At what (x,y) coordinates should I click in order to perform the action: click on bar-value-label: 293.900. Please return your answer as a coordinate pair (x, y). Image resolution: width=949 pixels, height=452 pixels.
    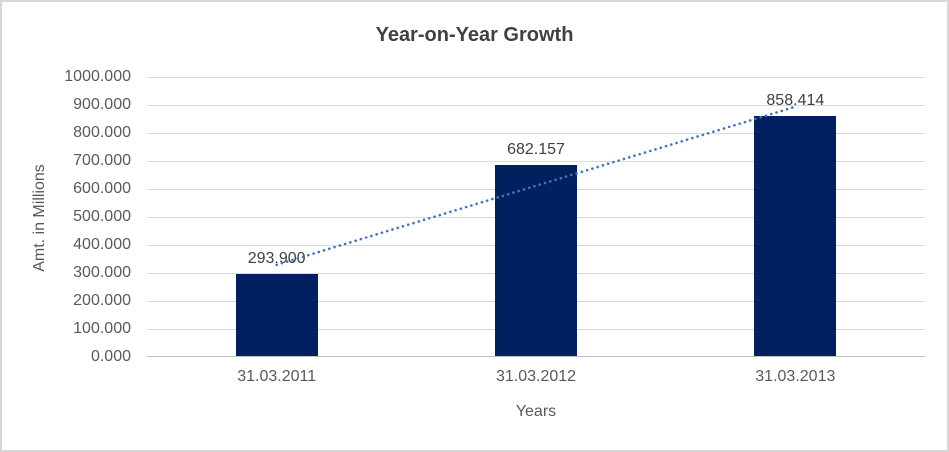
    Looking at the image, I should click on (276, 258).